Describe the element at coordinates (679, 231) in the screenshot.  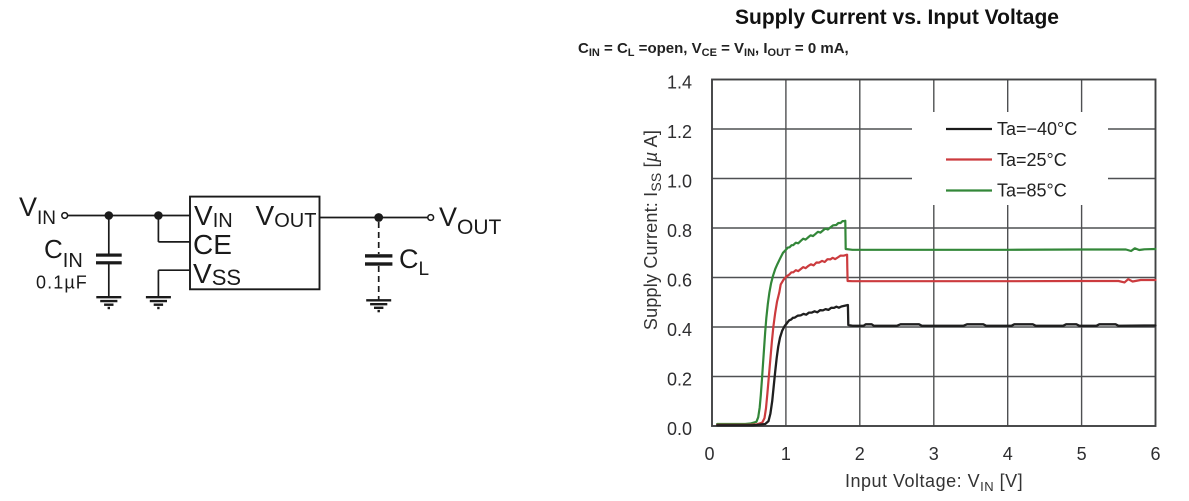
I see `svg-text: 0.8` at that location.